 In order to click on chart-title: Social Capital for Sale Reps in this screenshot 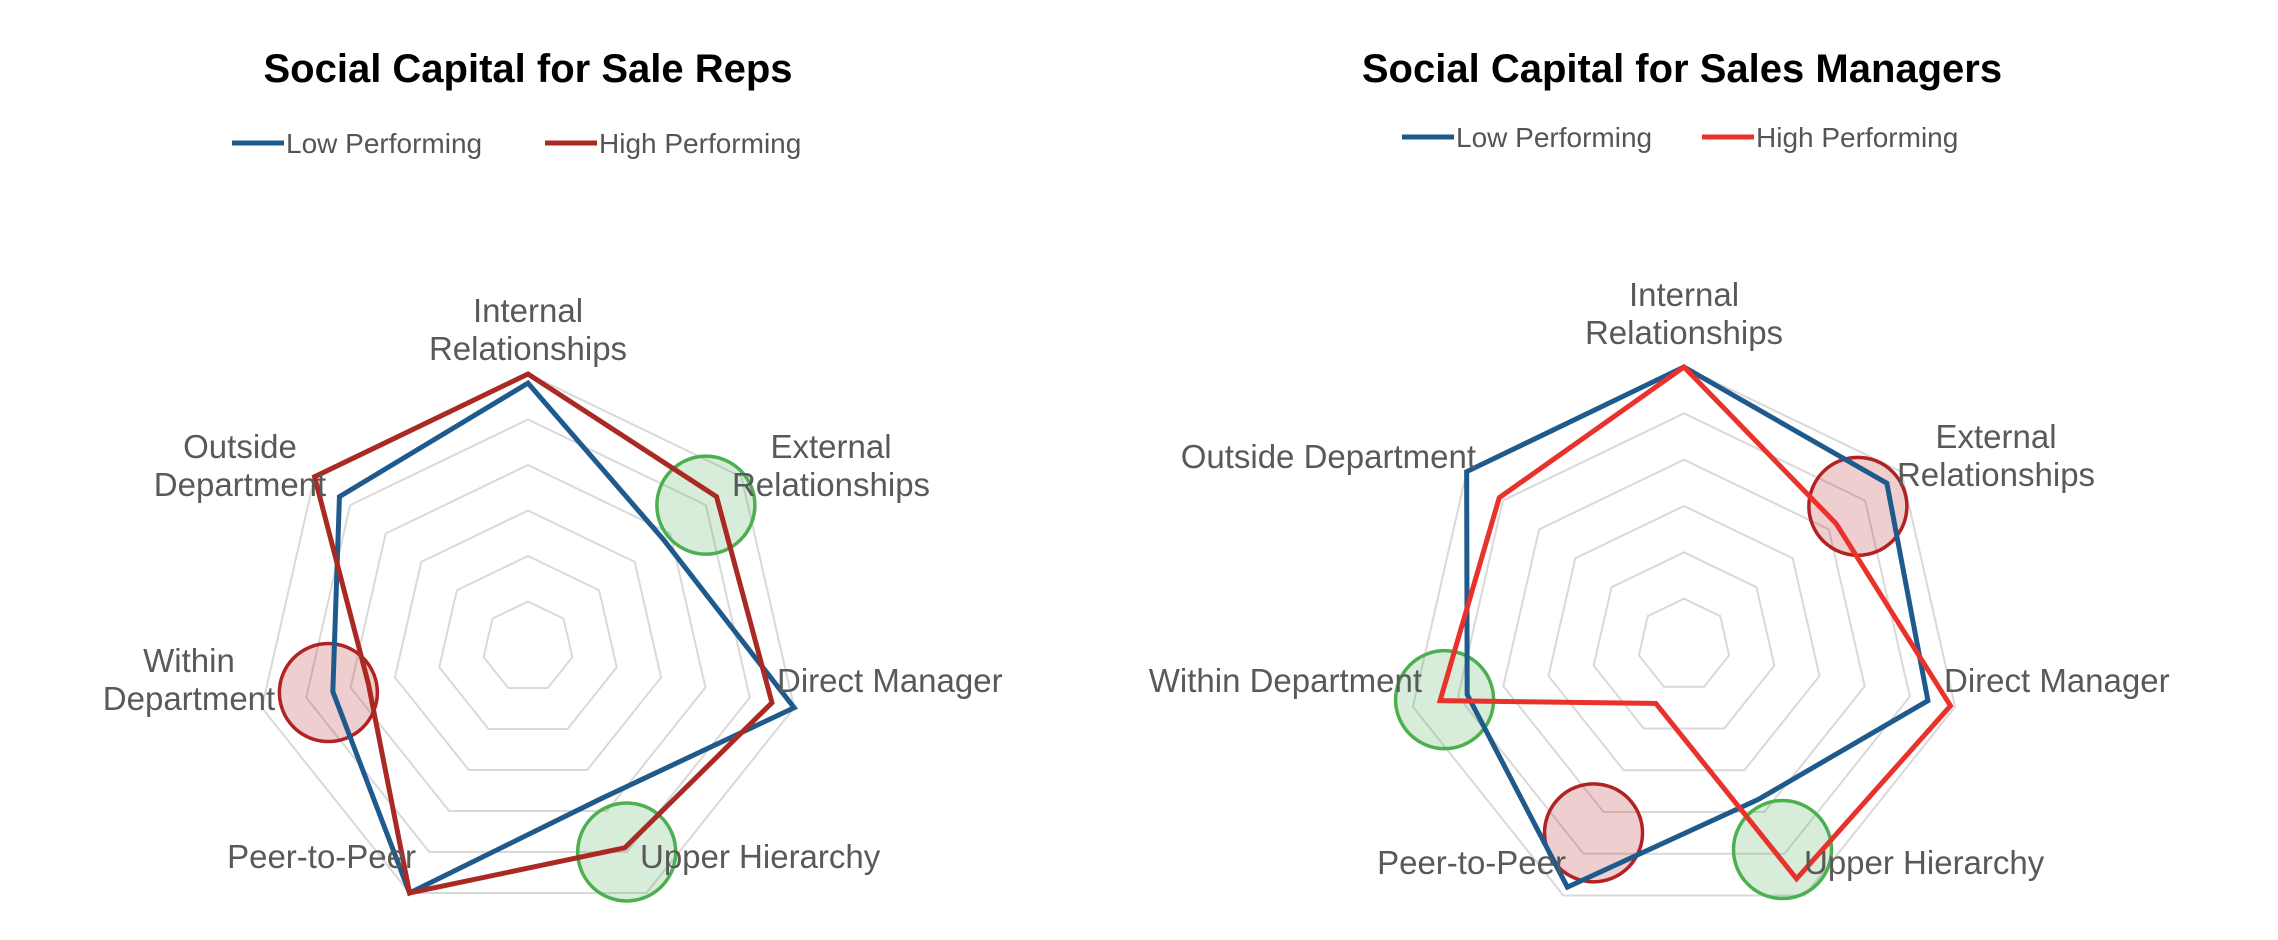, I will do `click(527, 69)`.